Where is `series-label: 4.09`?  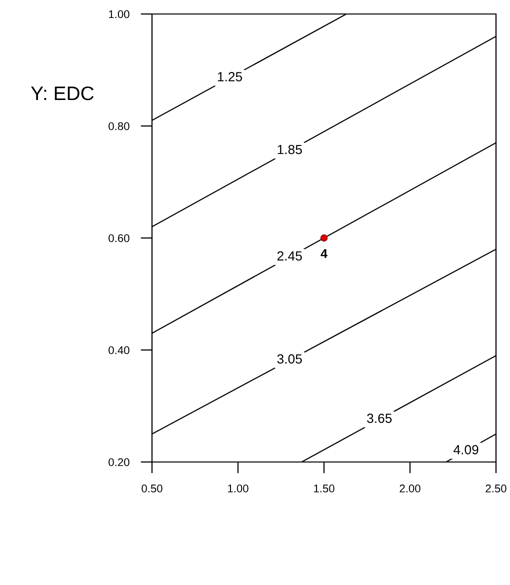
series-label: 4.09 is located at coordinates (466, 449).